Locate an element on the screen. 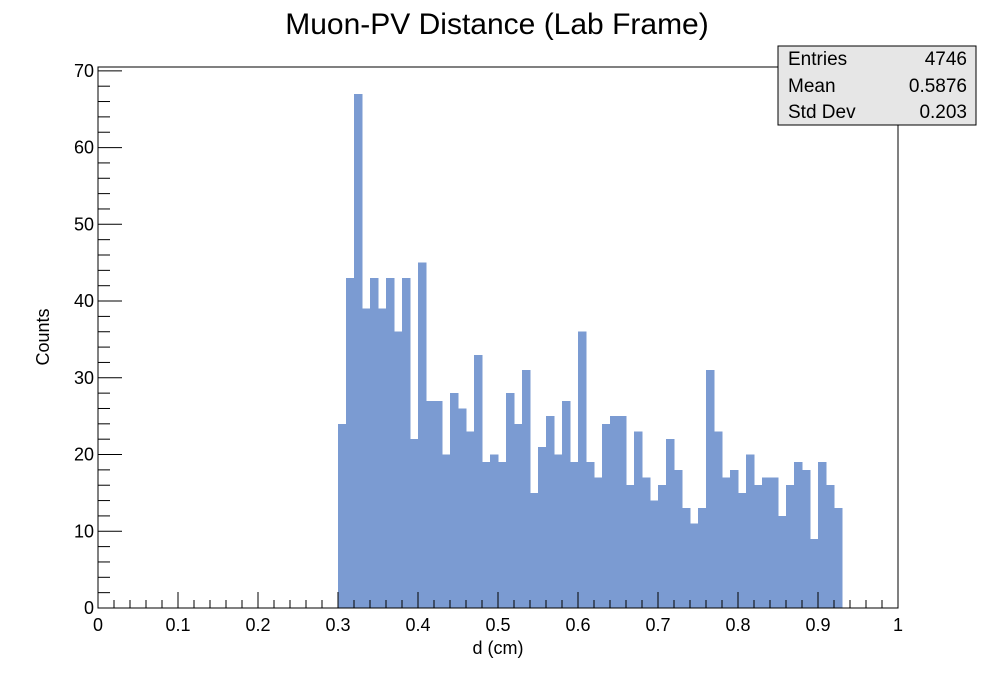 This screenshot has width=998, height=676. x-tick-label: 0.7 is located at coordinates (657, 625).